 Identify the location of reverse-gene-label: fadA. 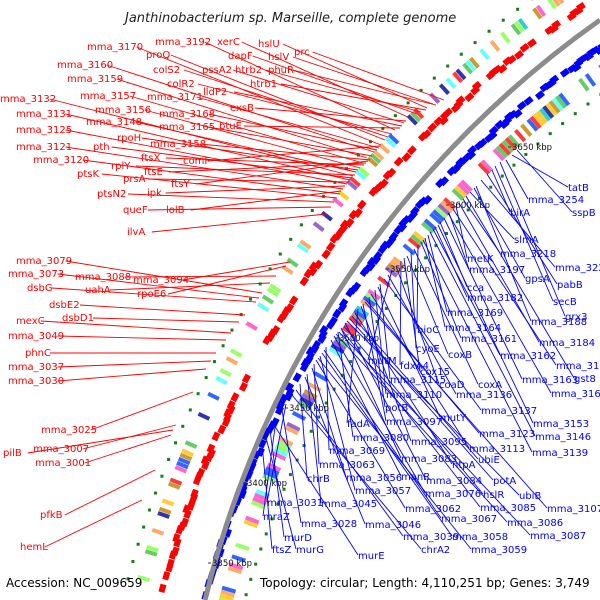
(358, 424).